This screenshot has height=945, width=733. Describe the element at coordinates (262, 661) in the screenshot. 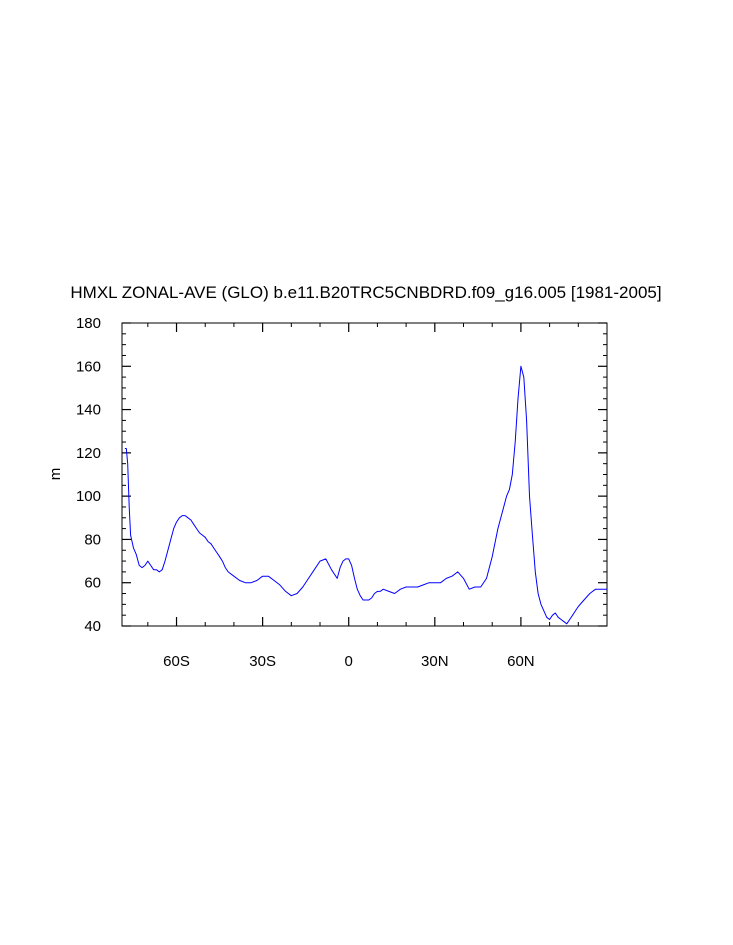

I see `x-tick-label: 30S` at that location.